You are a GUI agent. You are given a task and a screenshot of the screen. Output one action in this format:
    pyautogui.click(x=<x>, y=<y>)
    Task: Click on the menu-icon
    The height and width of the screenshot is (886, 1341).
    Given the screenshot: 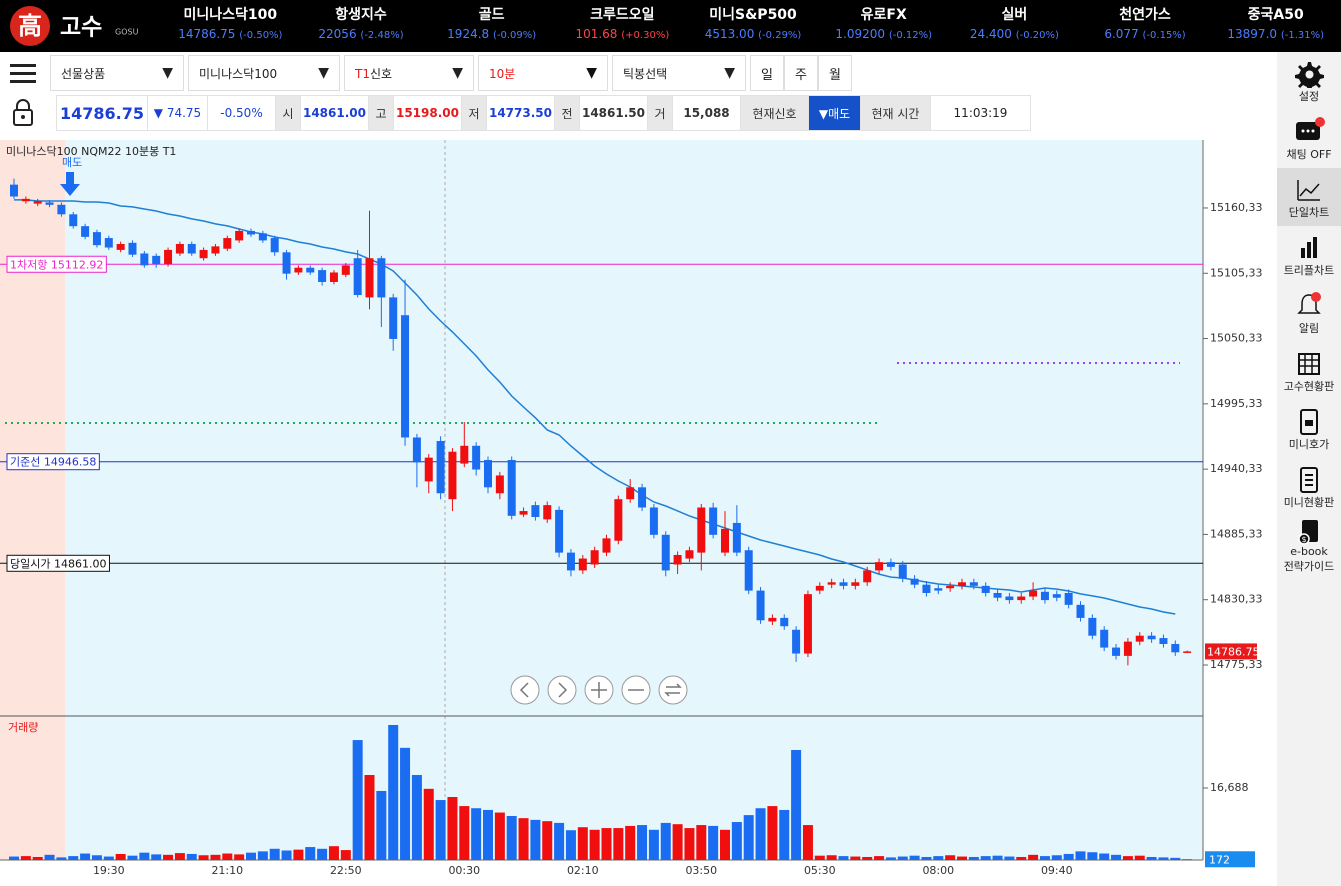 What is the action you would take?
    pyautogui.click(x=25, y=73)
    